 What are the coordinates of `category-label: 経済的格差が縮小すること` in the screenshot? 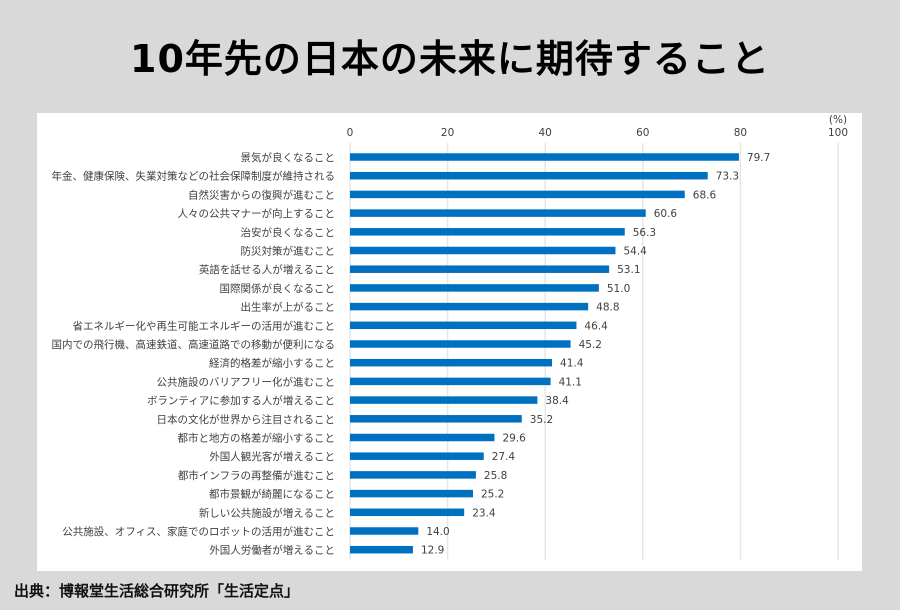 It's located at (272, 363).